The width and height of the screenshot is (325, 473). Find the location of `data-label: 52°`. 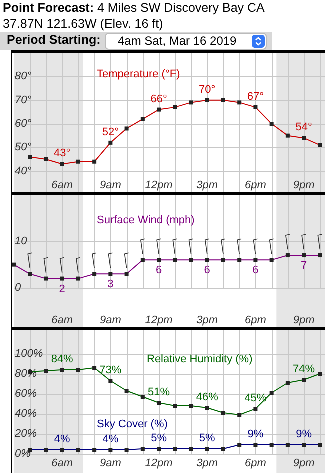

data-label: 52° is located at coordinates (111, 132).